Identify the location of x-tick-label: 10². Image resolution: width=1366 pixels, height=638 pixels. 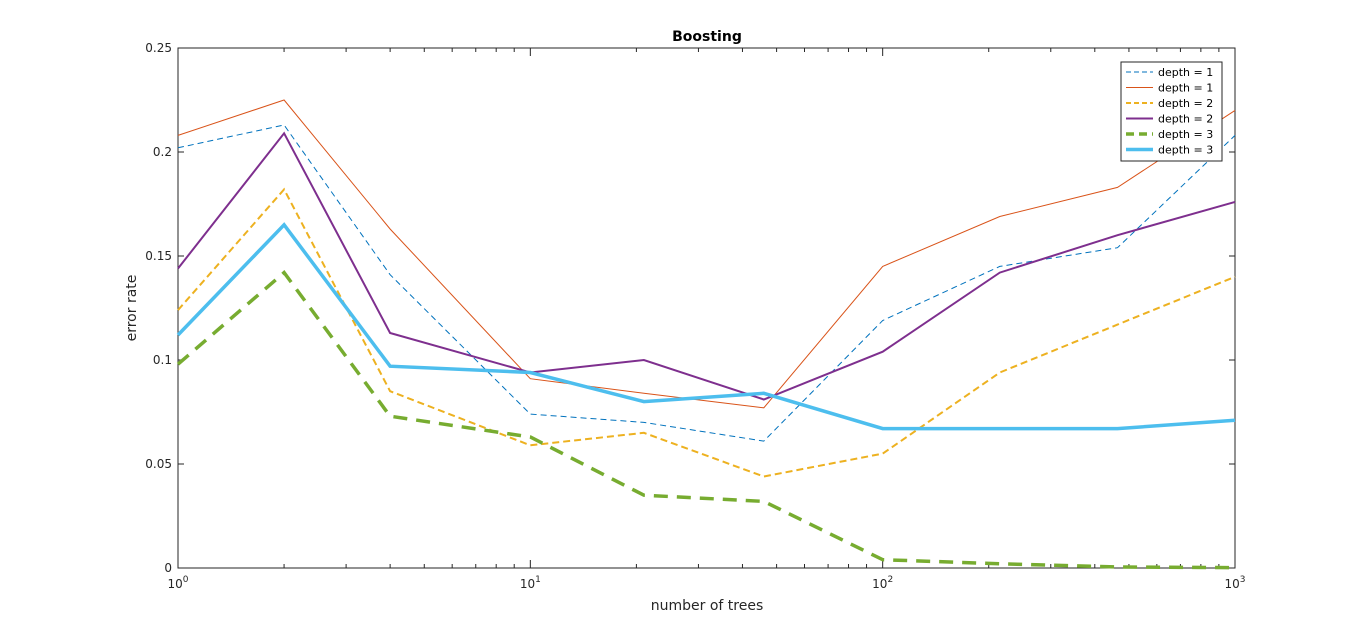
(882, 583).